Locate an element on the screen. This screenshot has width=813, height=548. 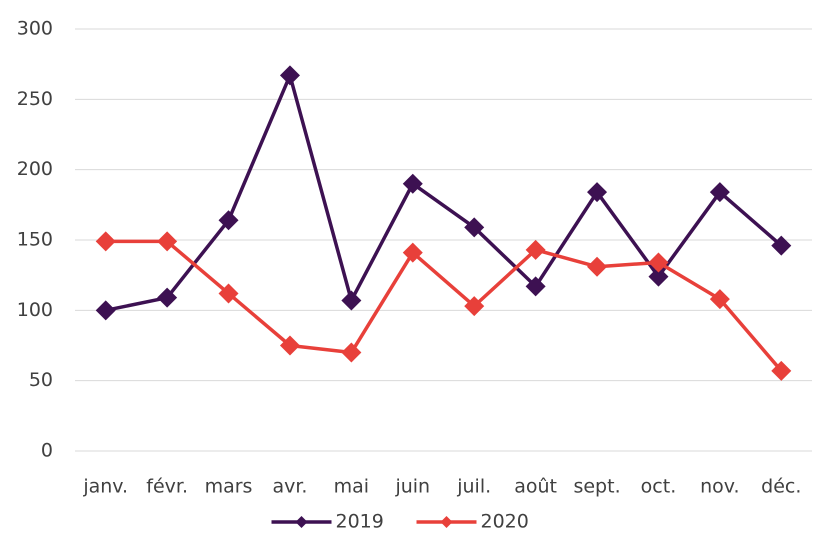
y-tick-label: 100 is located at coordinates (35, 310).